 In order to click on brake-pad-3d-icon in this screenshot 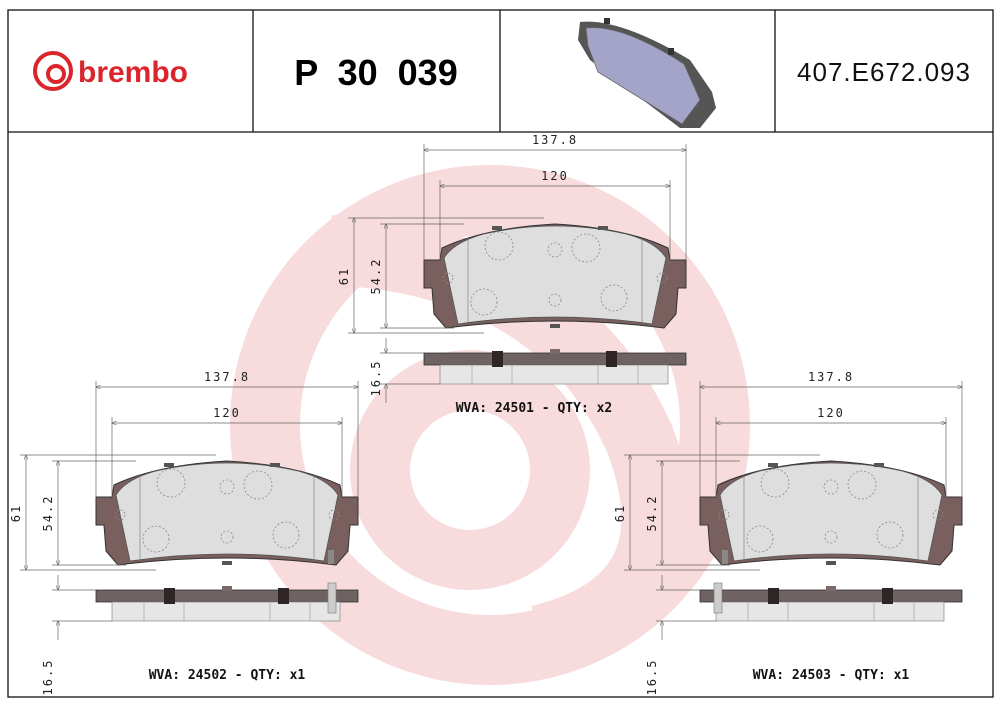, I will do `click(647, 73)`.